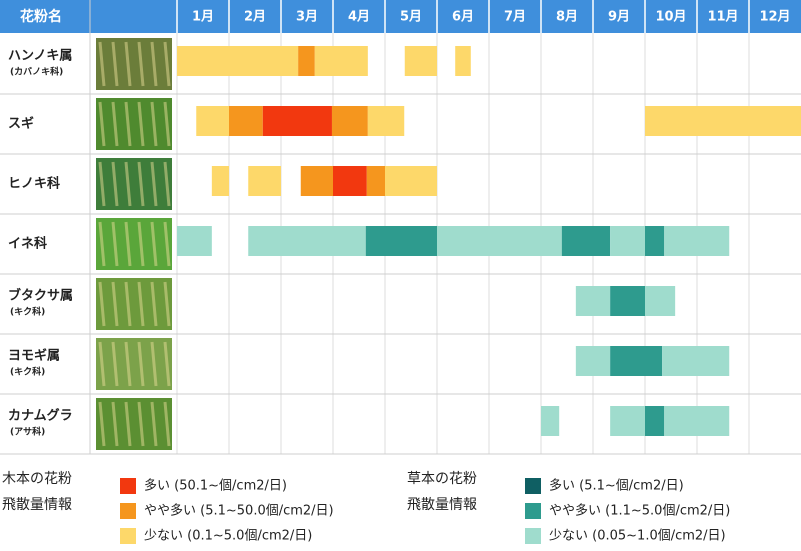  Describe the element at coordinates (411, 17) in the screenshot. I see `month-label: 5月` at that location.